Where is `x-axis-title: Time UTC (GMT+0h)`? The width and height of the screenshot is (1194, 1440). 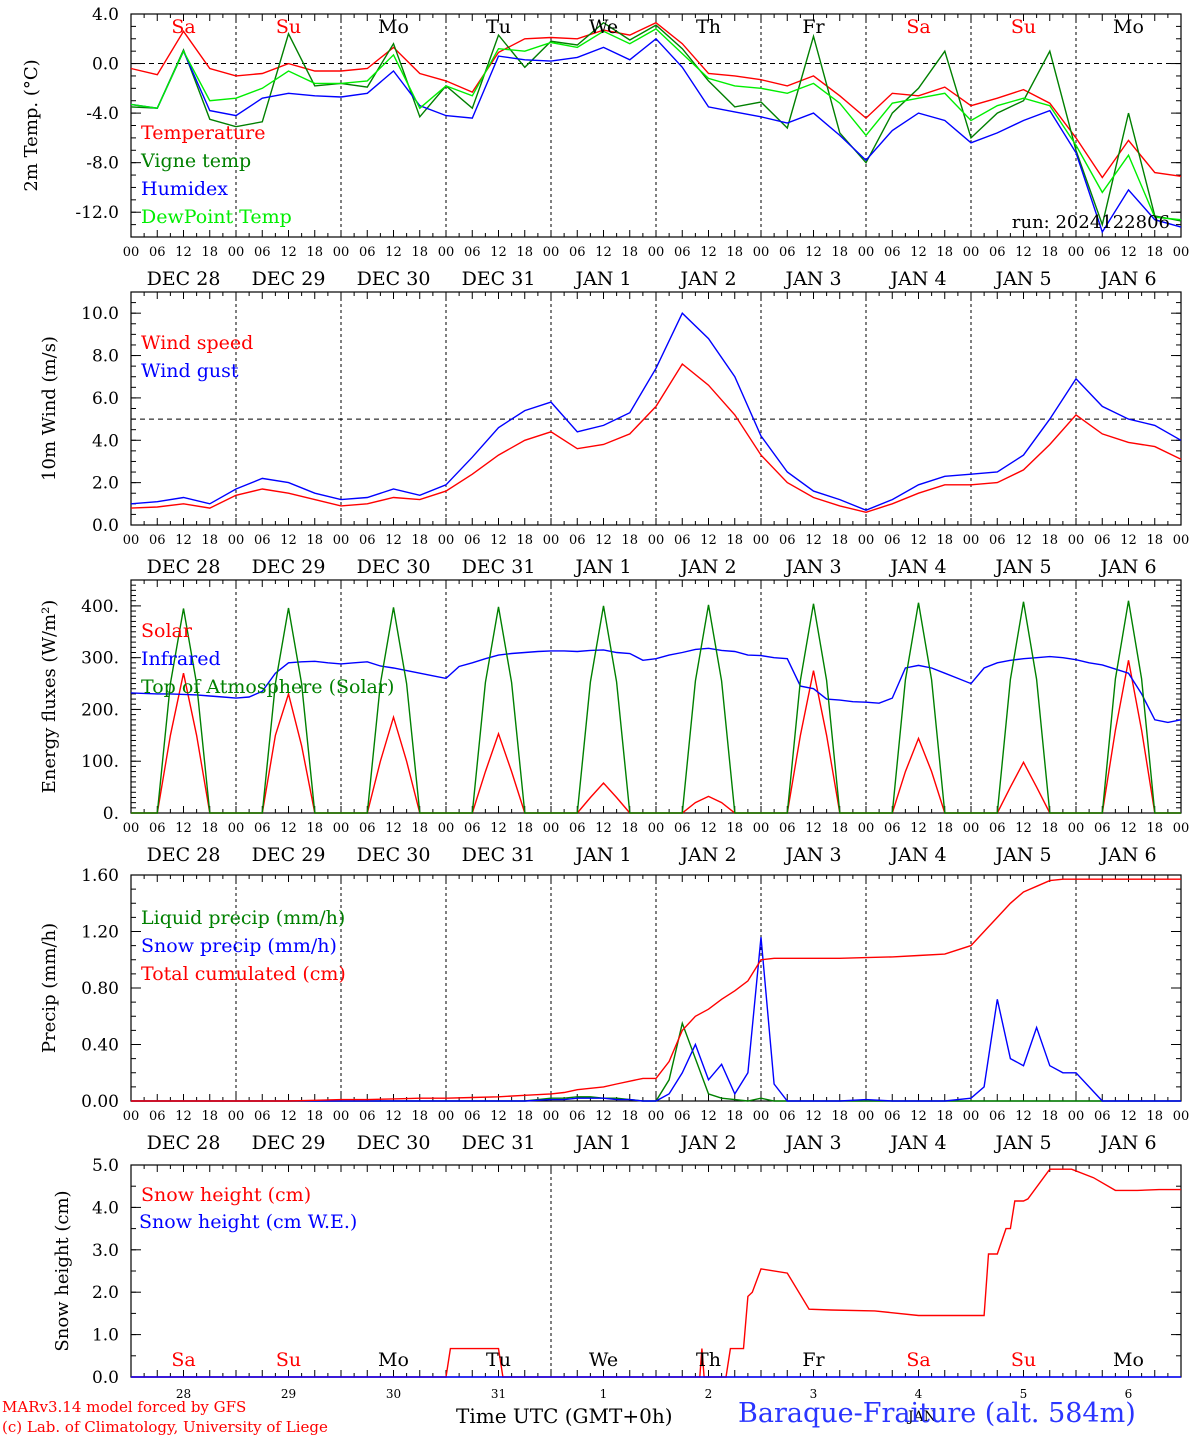
x-axis-title: Time UTC (GMT+0h) is located at coordinates (564, 1416).